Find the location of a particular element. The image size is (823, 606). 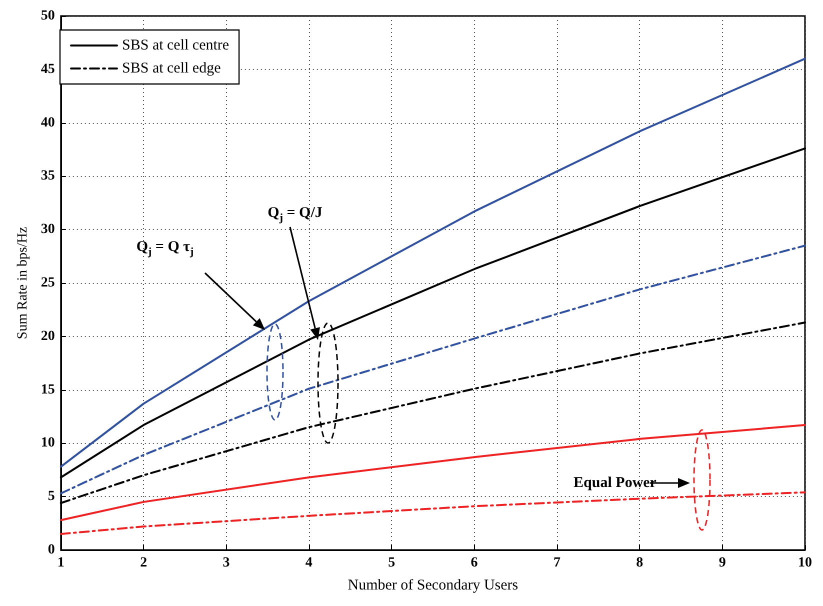

y-tick-label: 0 is located at coordinates (51, 550).